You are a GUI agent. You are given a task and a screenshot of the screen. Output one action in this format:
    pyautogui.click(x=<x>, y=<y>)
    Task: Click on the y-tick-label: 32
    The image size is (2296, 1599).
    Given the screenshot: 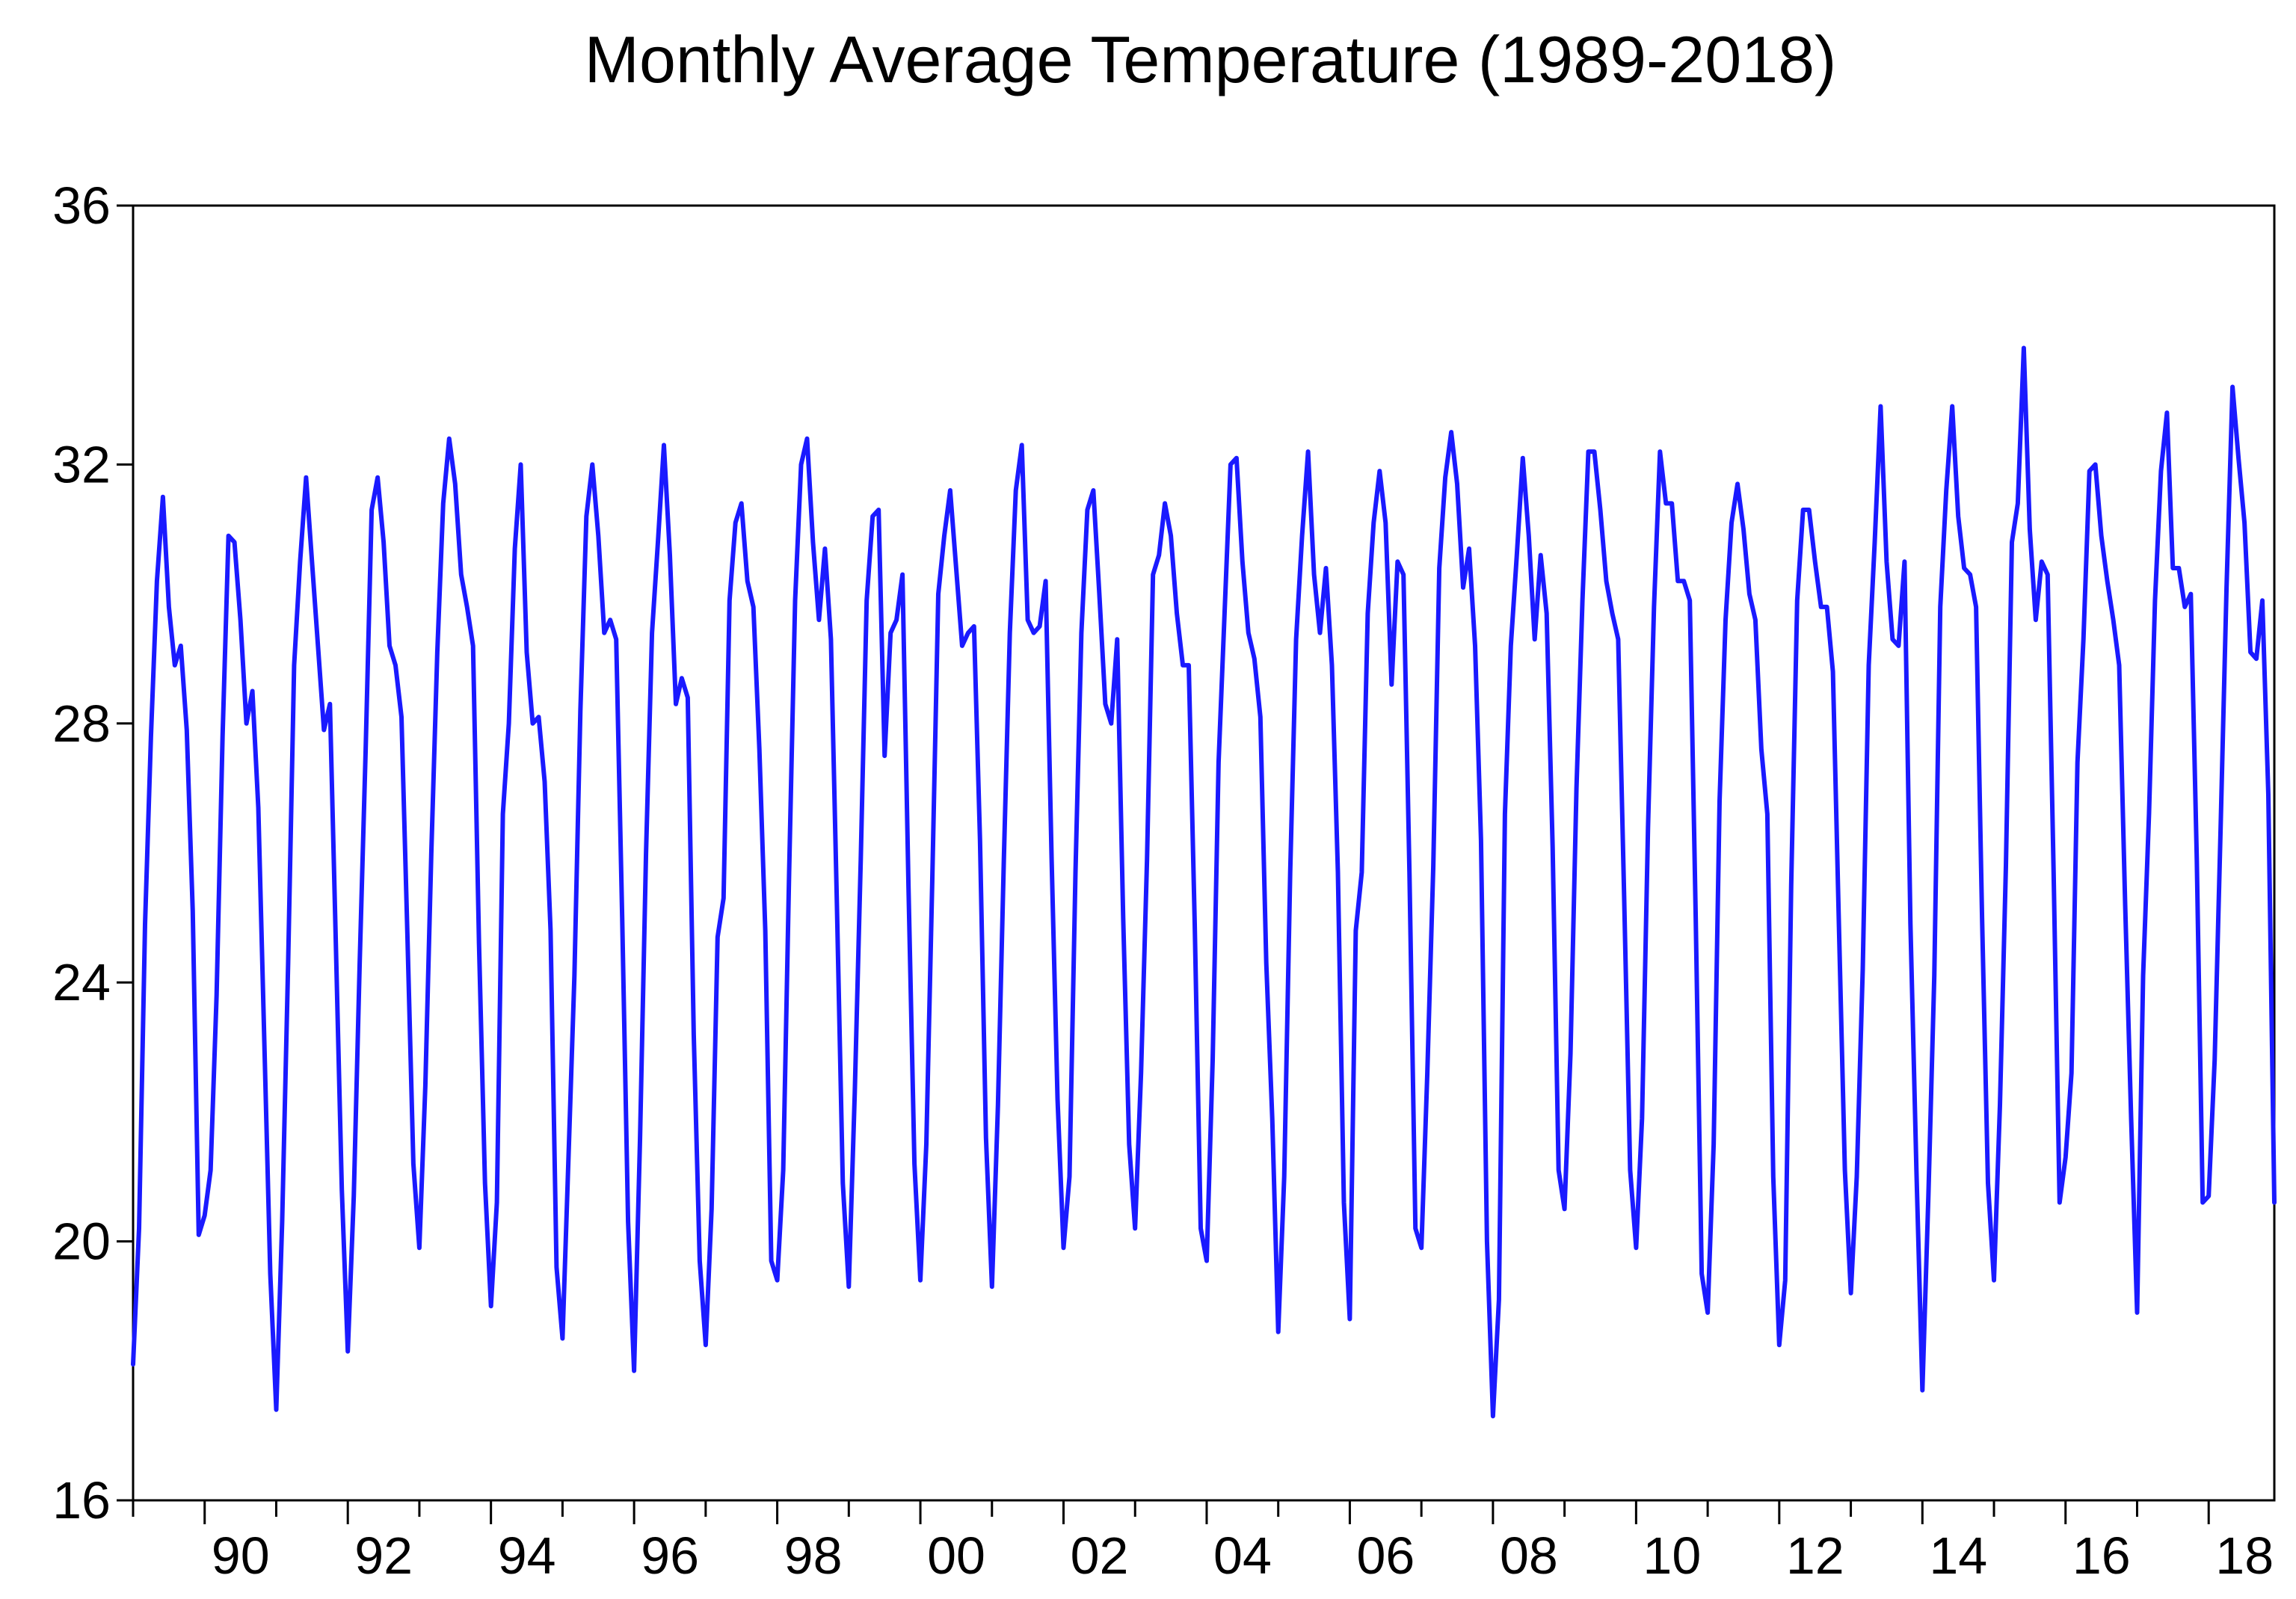 What is the action you would take?
    pyautogui.click(x=81, y=464)
    